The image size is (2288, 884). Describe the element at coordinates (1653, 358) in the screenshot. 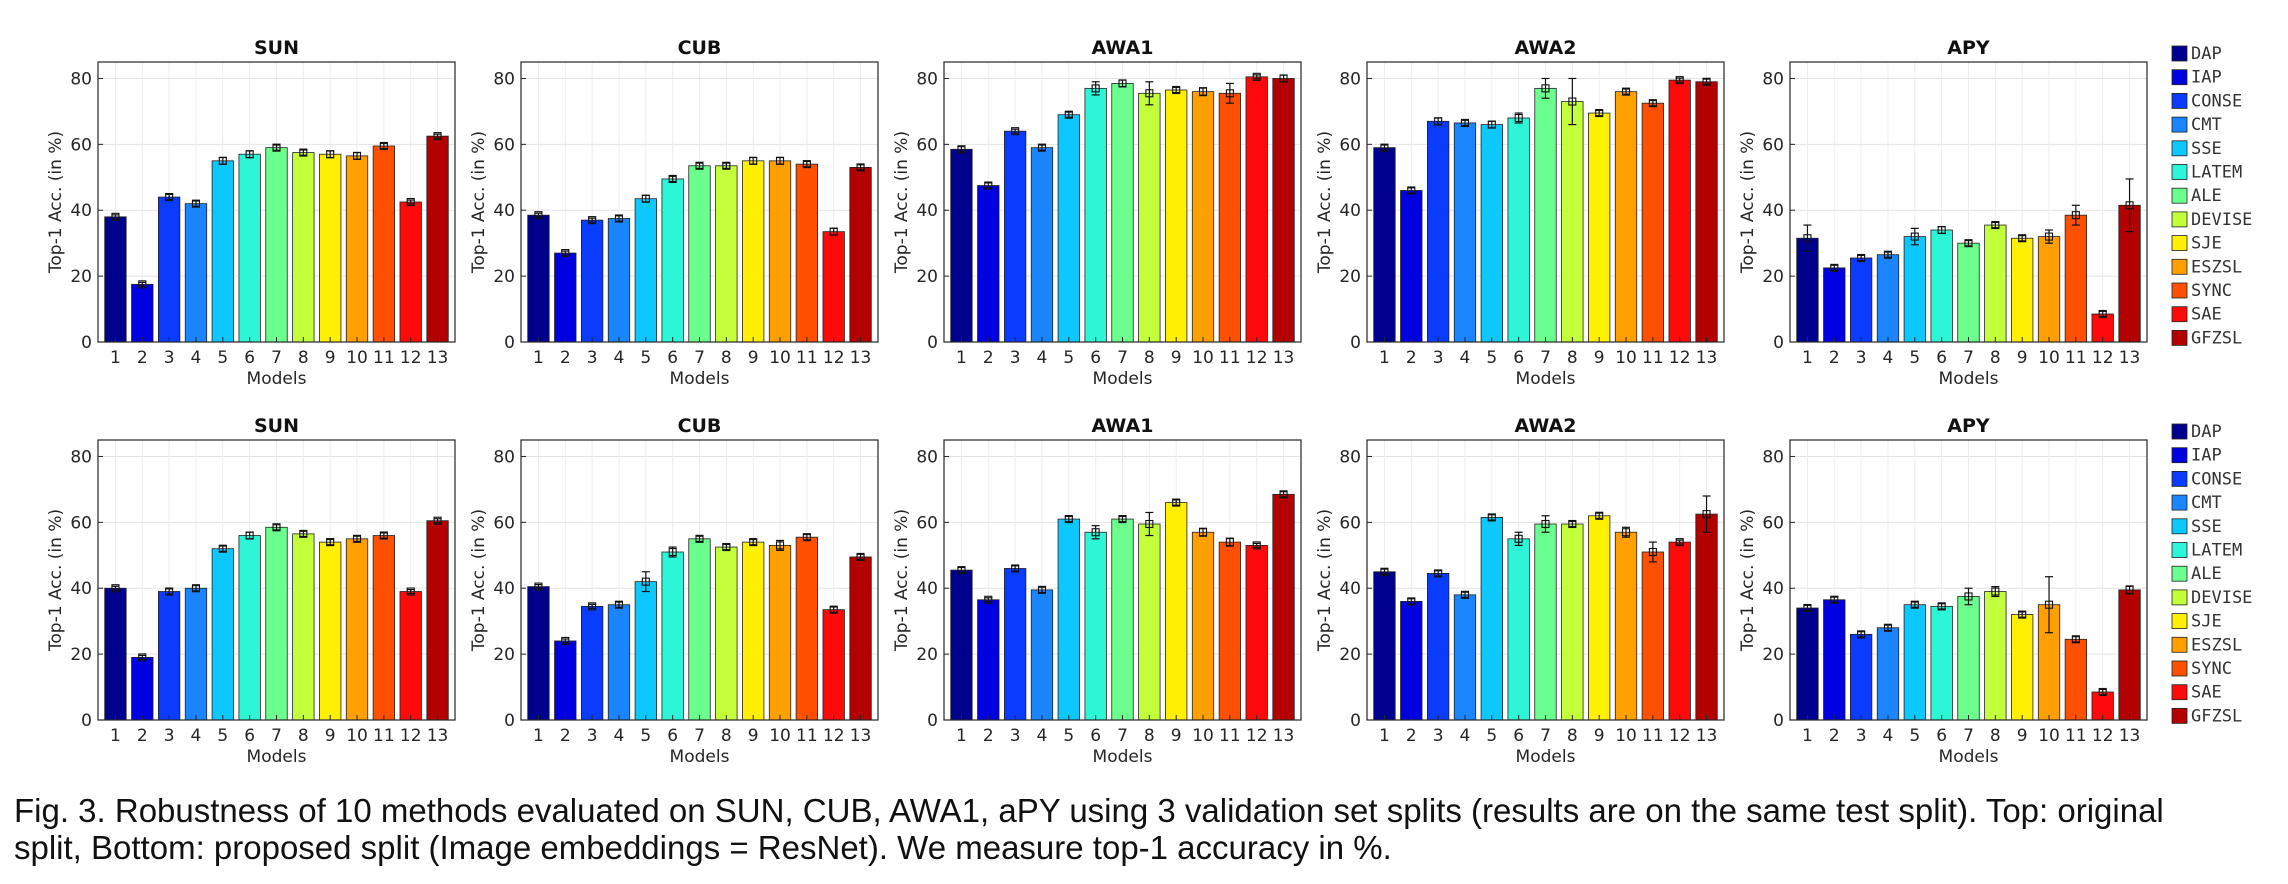

I see `x-tick-label: 11` at that location.